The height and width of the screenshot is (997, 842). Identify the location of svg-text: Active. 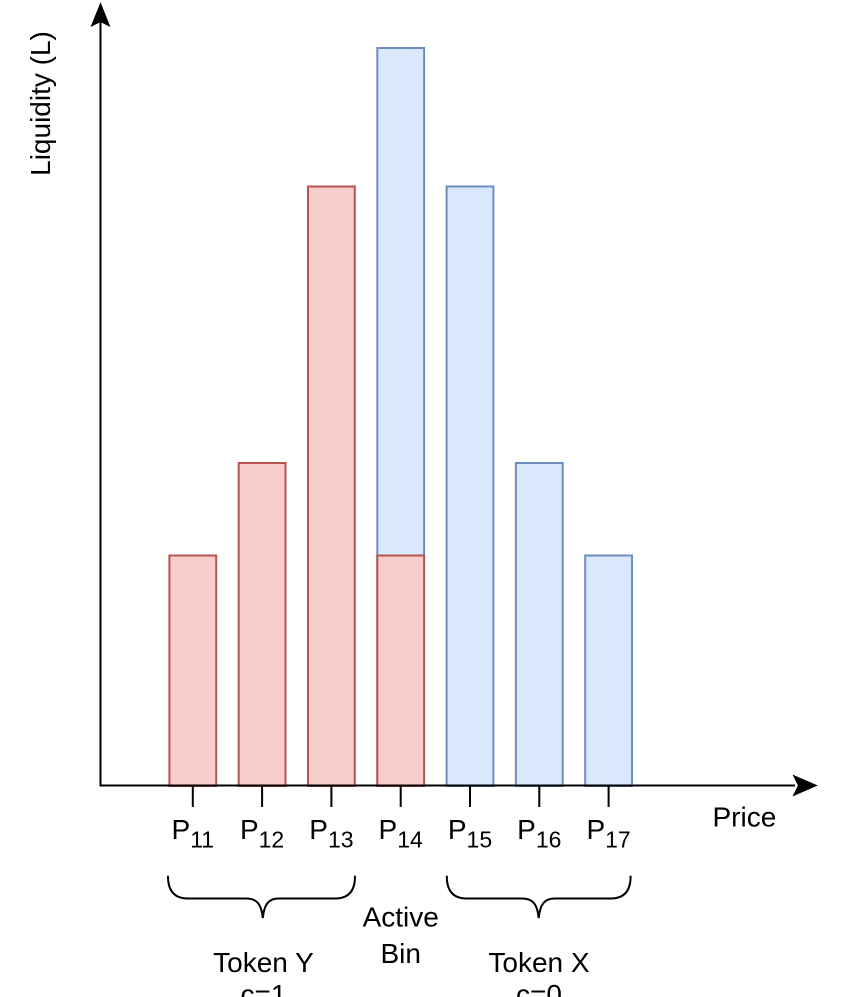
(401, 917).